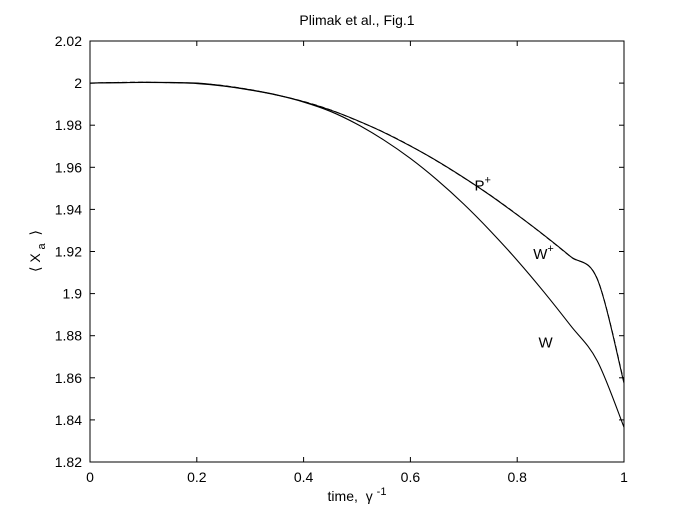 The height and width of the screenshot is (519, 691). What do you see at coordinates (356, 20) in the screenshot?
I see `chart-title: Plimak et al., Fig.1` at bounding box center [356, 20].